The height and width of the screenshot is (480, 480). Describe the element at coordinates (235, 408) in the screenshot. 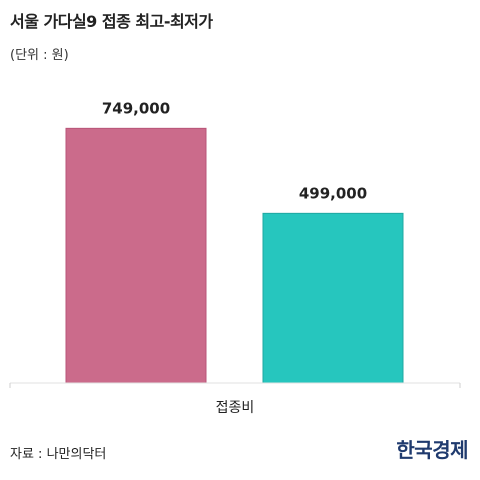

I see `x-tick-label: 접종비` at that location.